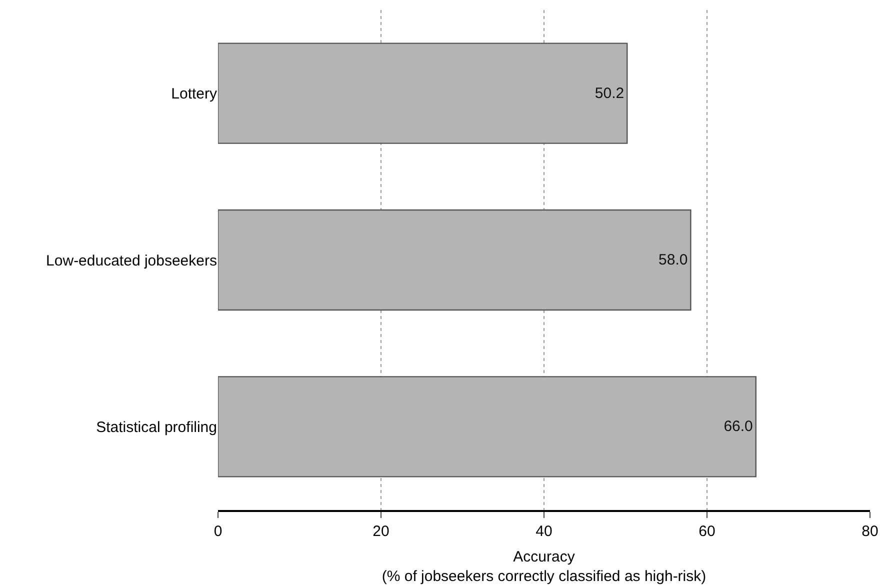 This screenshot has width=880, height=585. I want to click on x-tick-label: 60, so click(707, 531).